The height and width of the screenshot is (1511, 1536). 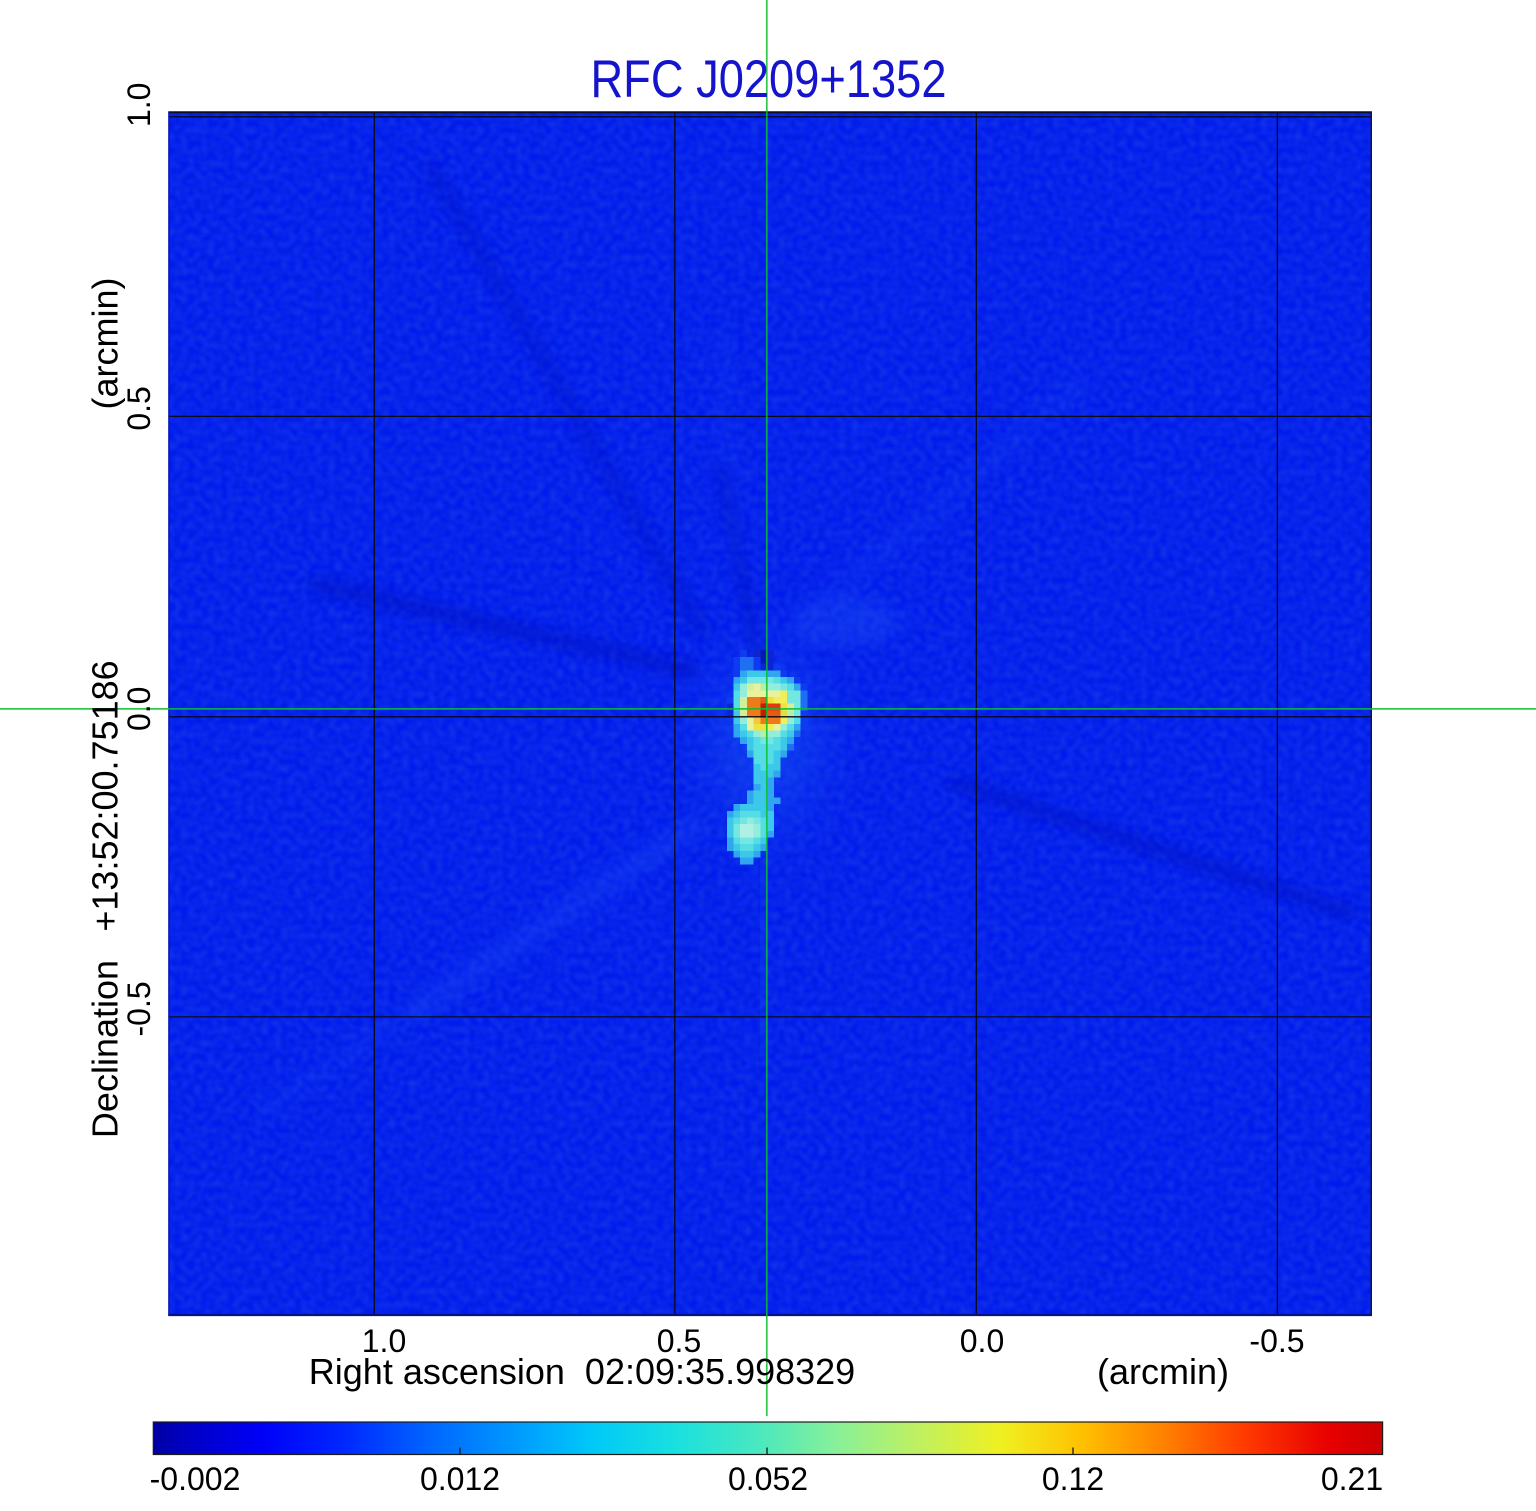 What do you see at coordinates (769, 79) in the screenshot?
I see `svg-text: RFC J0209+1352` at bounding box center [769, 79].